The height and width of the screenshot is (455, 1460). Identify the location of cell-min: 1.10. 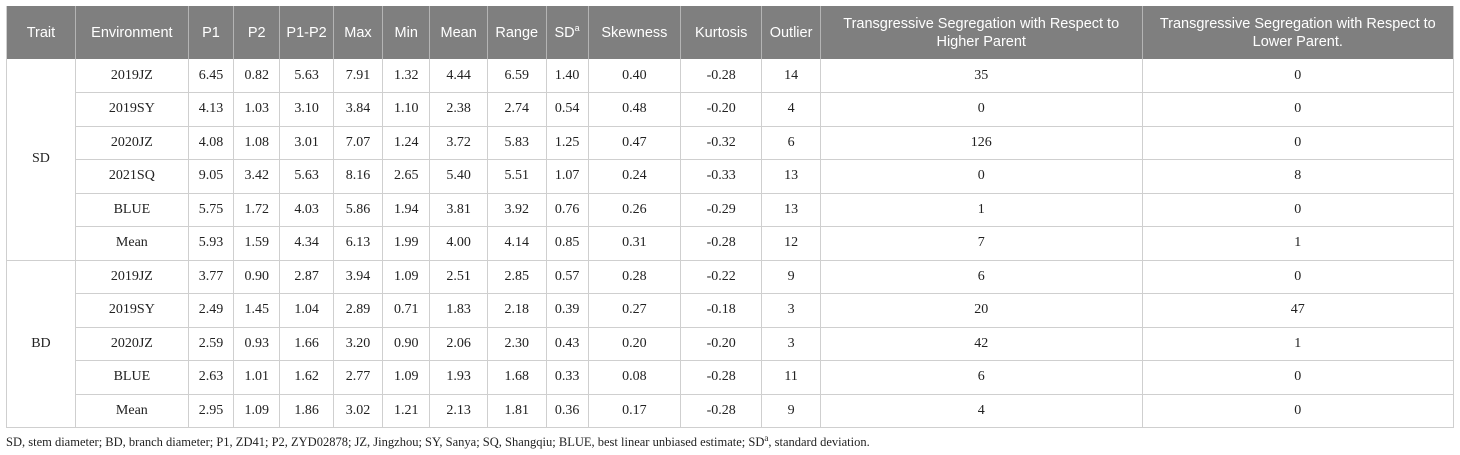
(406, 109).